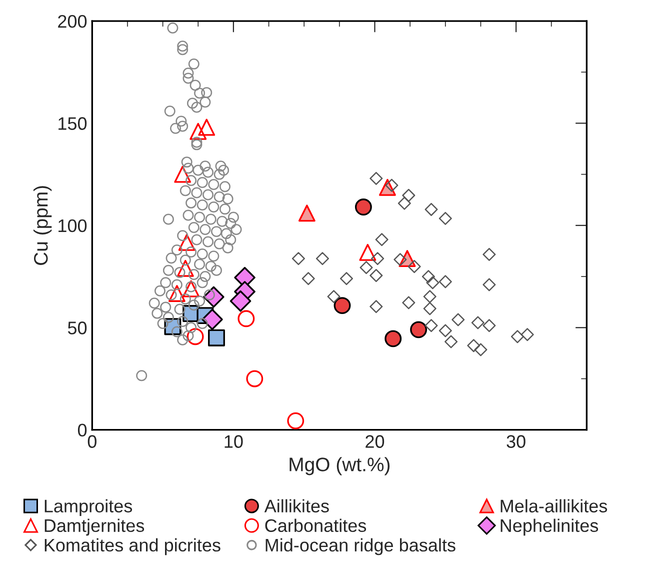 This screenshot has width=649, height=584. Describe the element at coordinates (132, 547) in the screenshot. I see `legend-label: Komatites and picrites` at that location.